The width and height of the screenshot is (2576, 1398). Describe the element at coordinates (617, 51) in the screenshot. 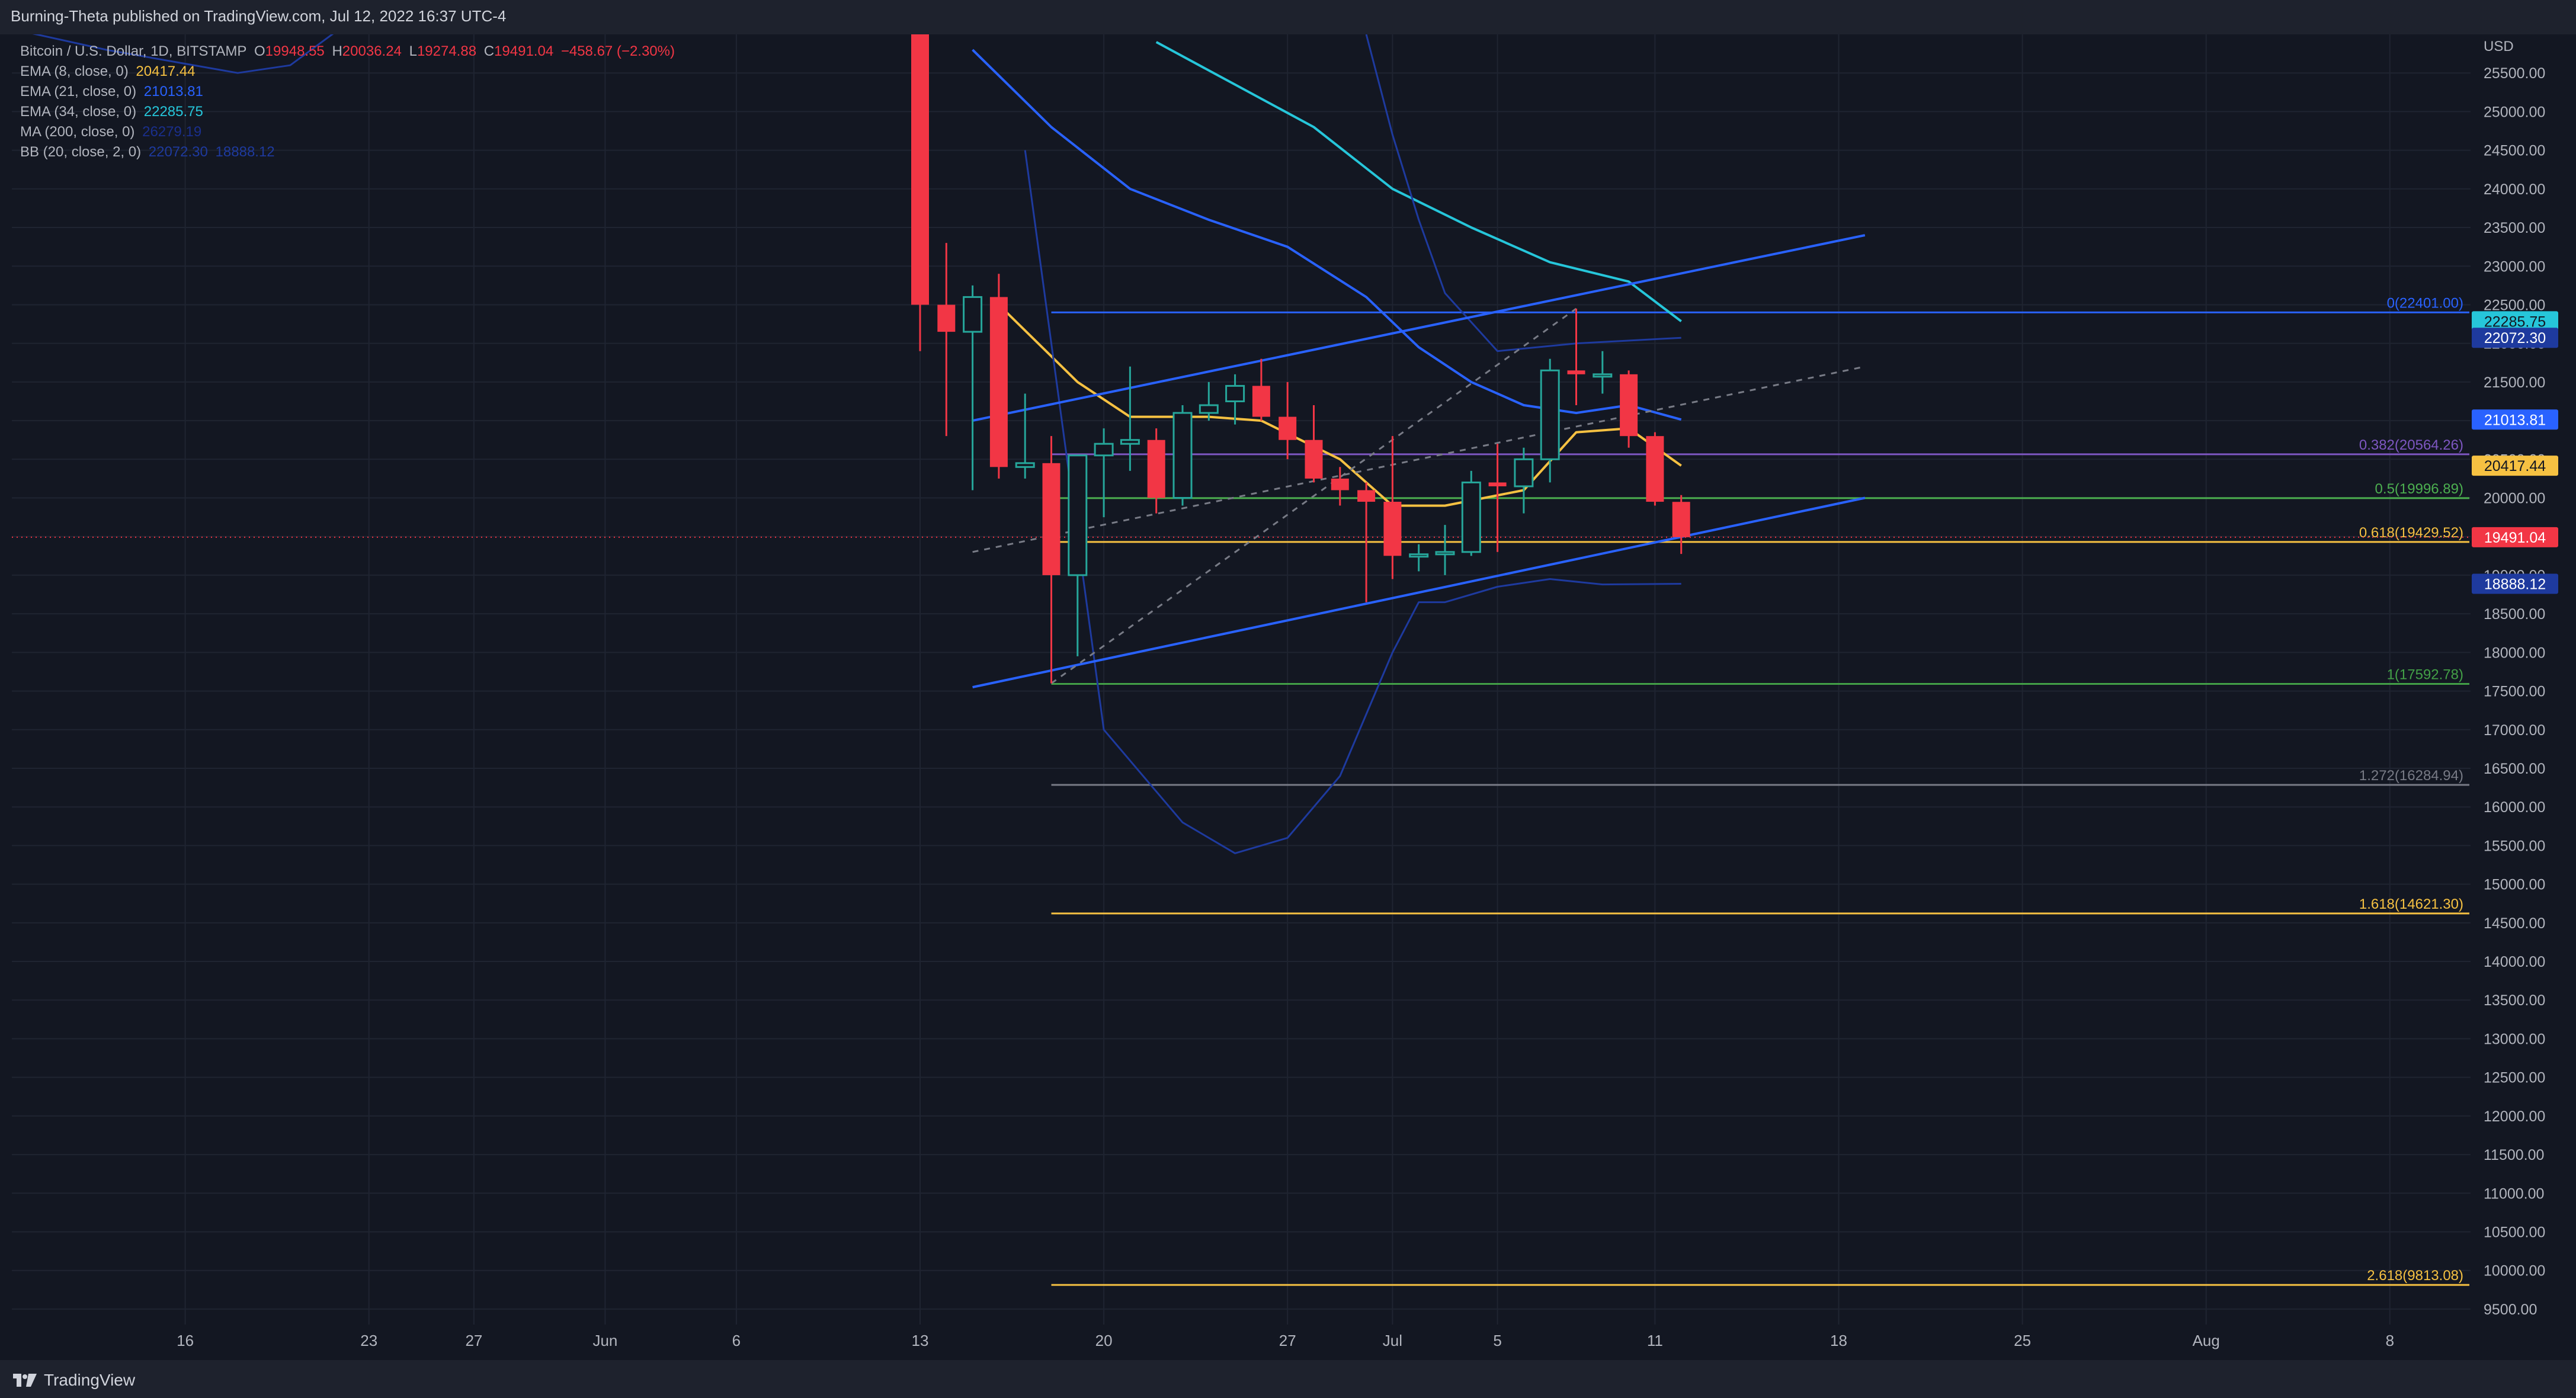

I see `ohlc-change: −458.67 (−2.30%)` at that location.